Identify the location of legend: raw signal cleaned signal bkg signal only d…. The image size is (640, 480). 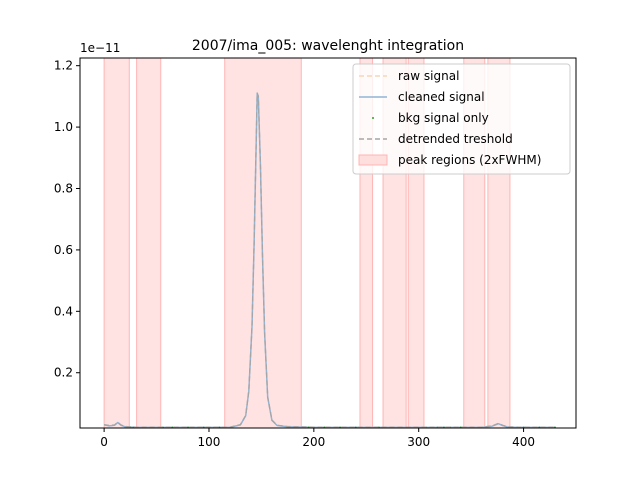
(461, 119).